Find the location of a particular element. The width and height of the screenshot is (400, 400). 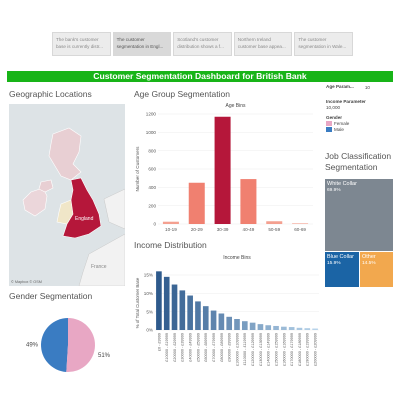

pie-label-male: 49% is located at coordinates (32, 346).